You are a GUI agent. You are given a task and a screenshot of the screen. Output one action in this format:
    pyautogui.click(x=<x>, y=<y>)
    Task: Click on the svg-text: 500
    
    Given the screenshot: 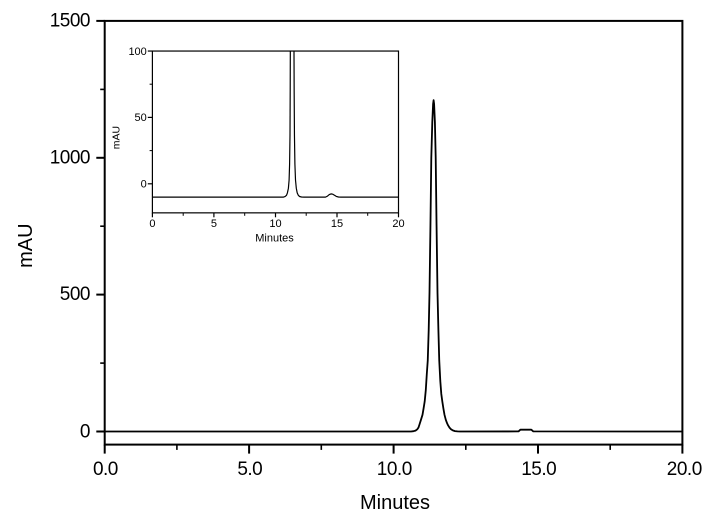 What is the action you would take?
    pyautogui.click(x=75, y=294)
    